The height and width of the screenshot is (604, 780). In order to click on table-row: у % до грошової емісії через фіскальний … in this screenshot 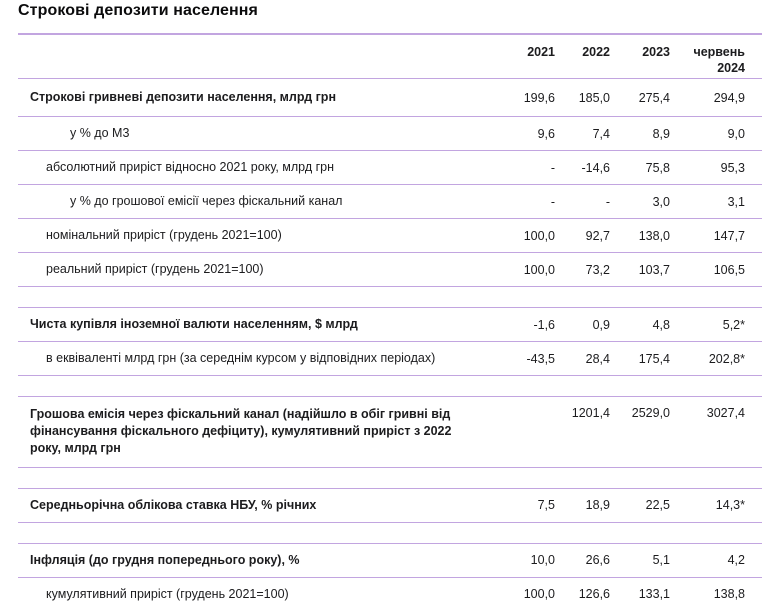, I will do `click(390, 202)`.